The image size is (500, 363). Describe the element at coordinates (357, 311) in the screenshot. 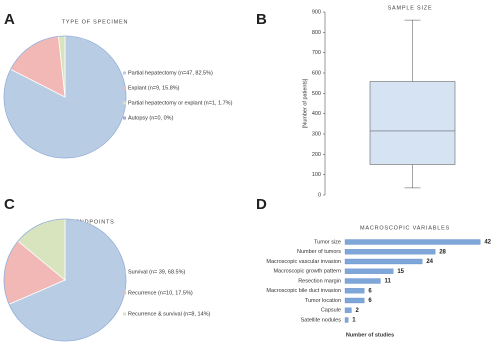

I see `value-label: 2` at that location.